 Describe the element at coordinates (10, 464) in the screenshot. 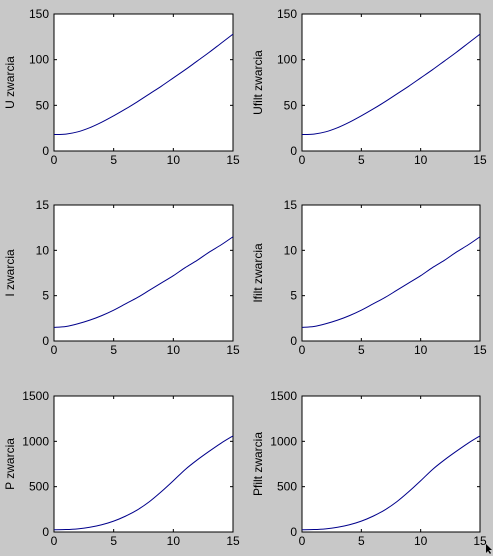

I see `y-axis-label: P zwarcia` at that location.